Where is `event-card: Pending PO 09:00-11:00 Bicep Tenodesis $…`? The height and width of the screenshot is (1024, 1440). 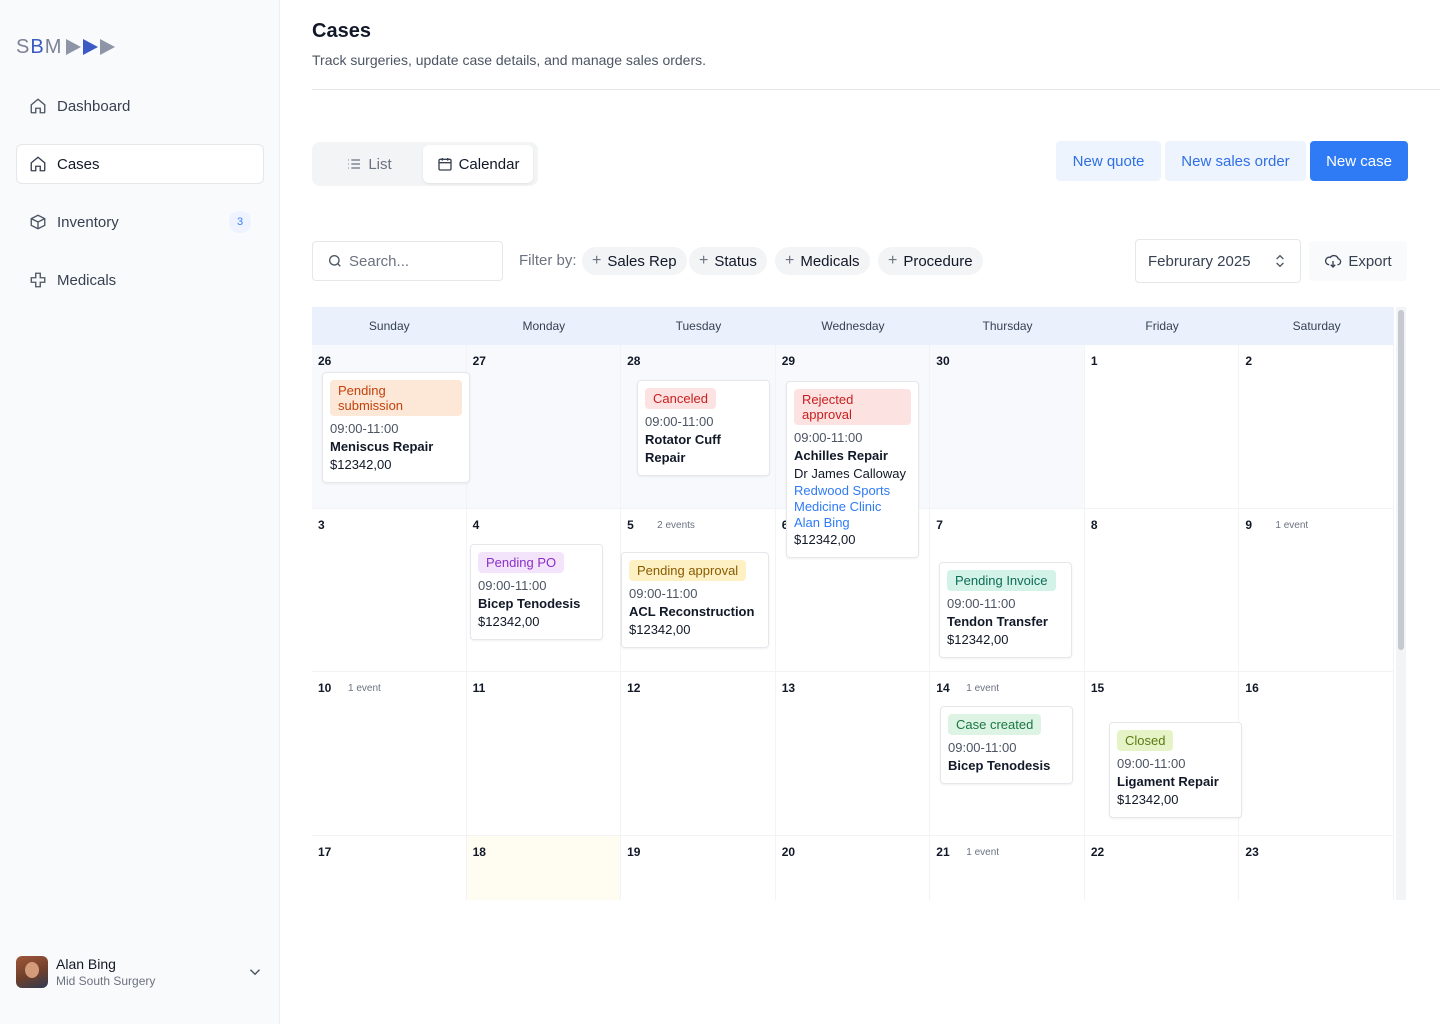
event-card: Pending PO 09:00-11:00 Bicep Tenodesis $… is located at coordinates (536, 592).